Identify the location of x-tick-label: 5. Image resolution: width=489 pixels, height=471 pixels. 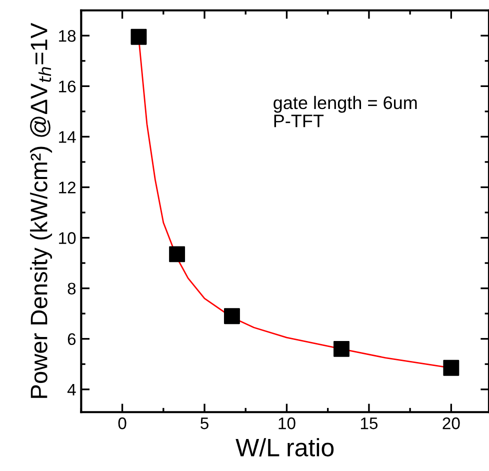
(204, 424).